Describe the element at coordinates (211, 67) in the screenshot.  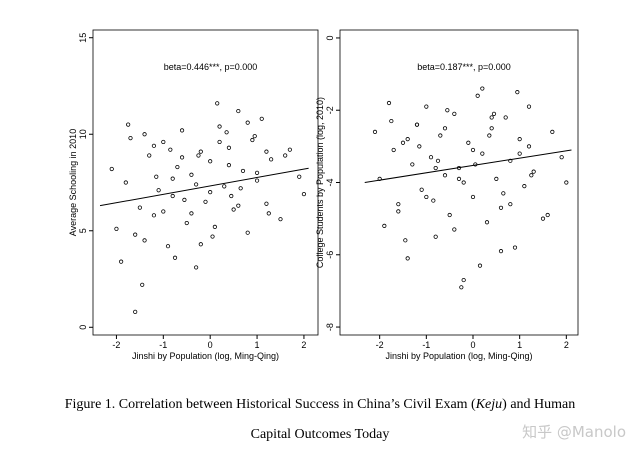
I see `annotation: beta=0.446***, p=0.000` at that location.